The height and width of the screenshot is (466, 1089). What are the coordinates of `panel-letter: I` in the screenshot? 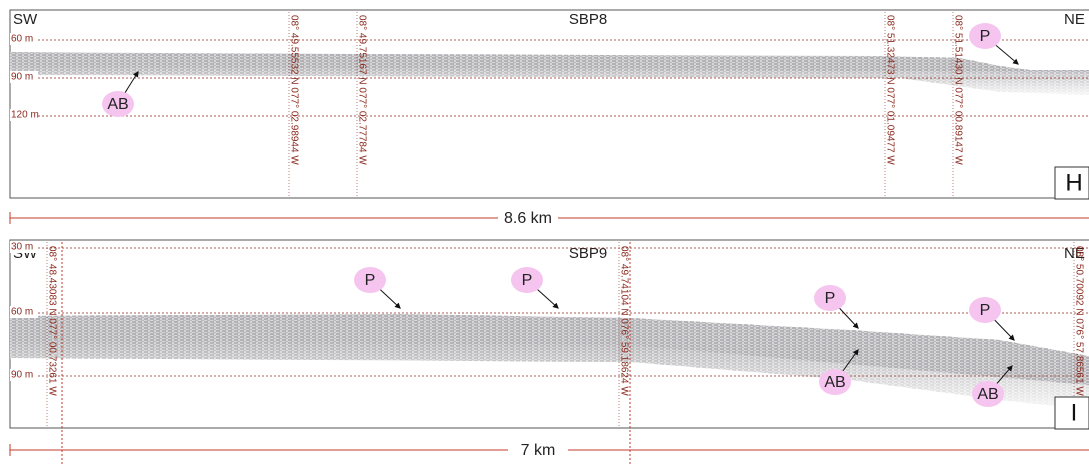 It's located at (1074, 412).